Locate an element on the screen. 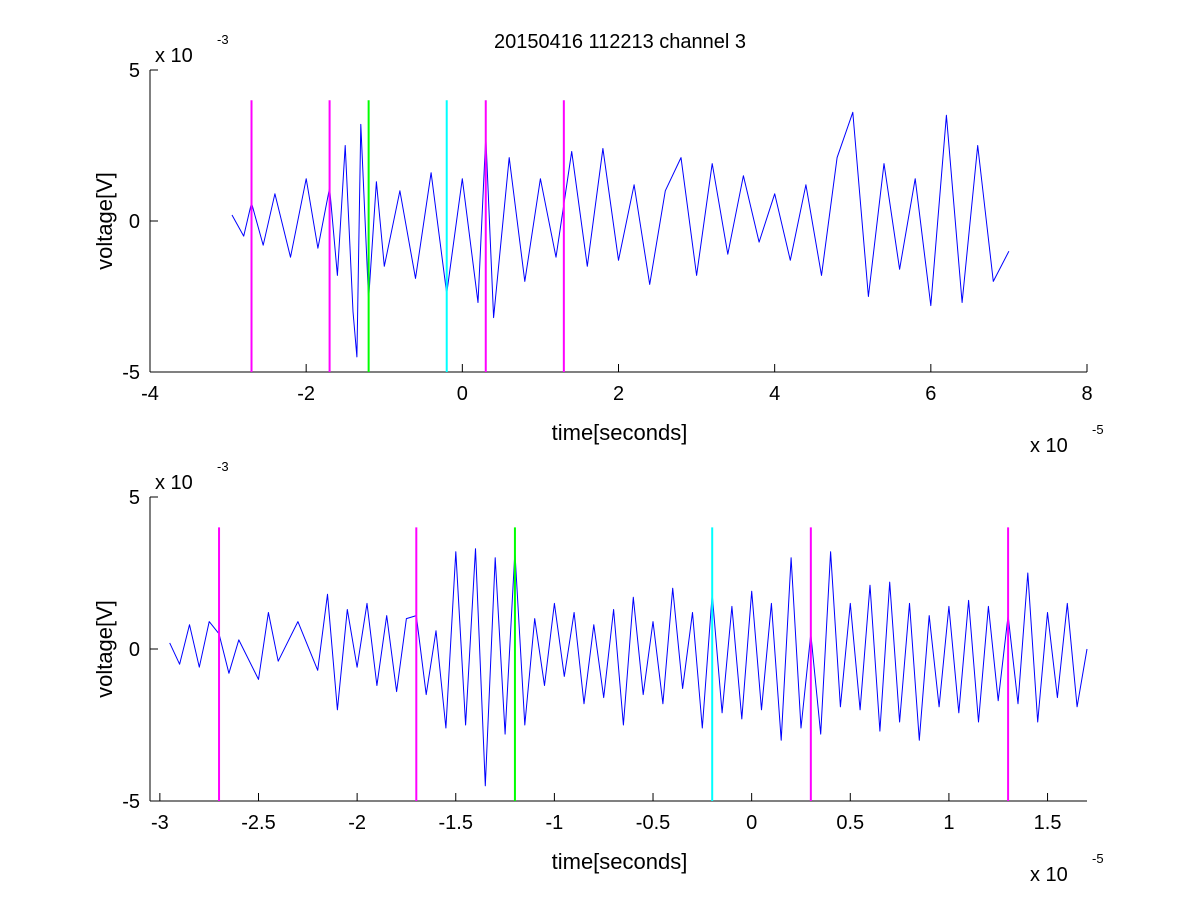  x-tick-label-6: 8 is located at coordinates (1086, 394).